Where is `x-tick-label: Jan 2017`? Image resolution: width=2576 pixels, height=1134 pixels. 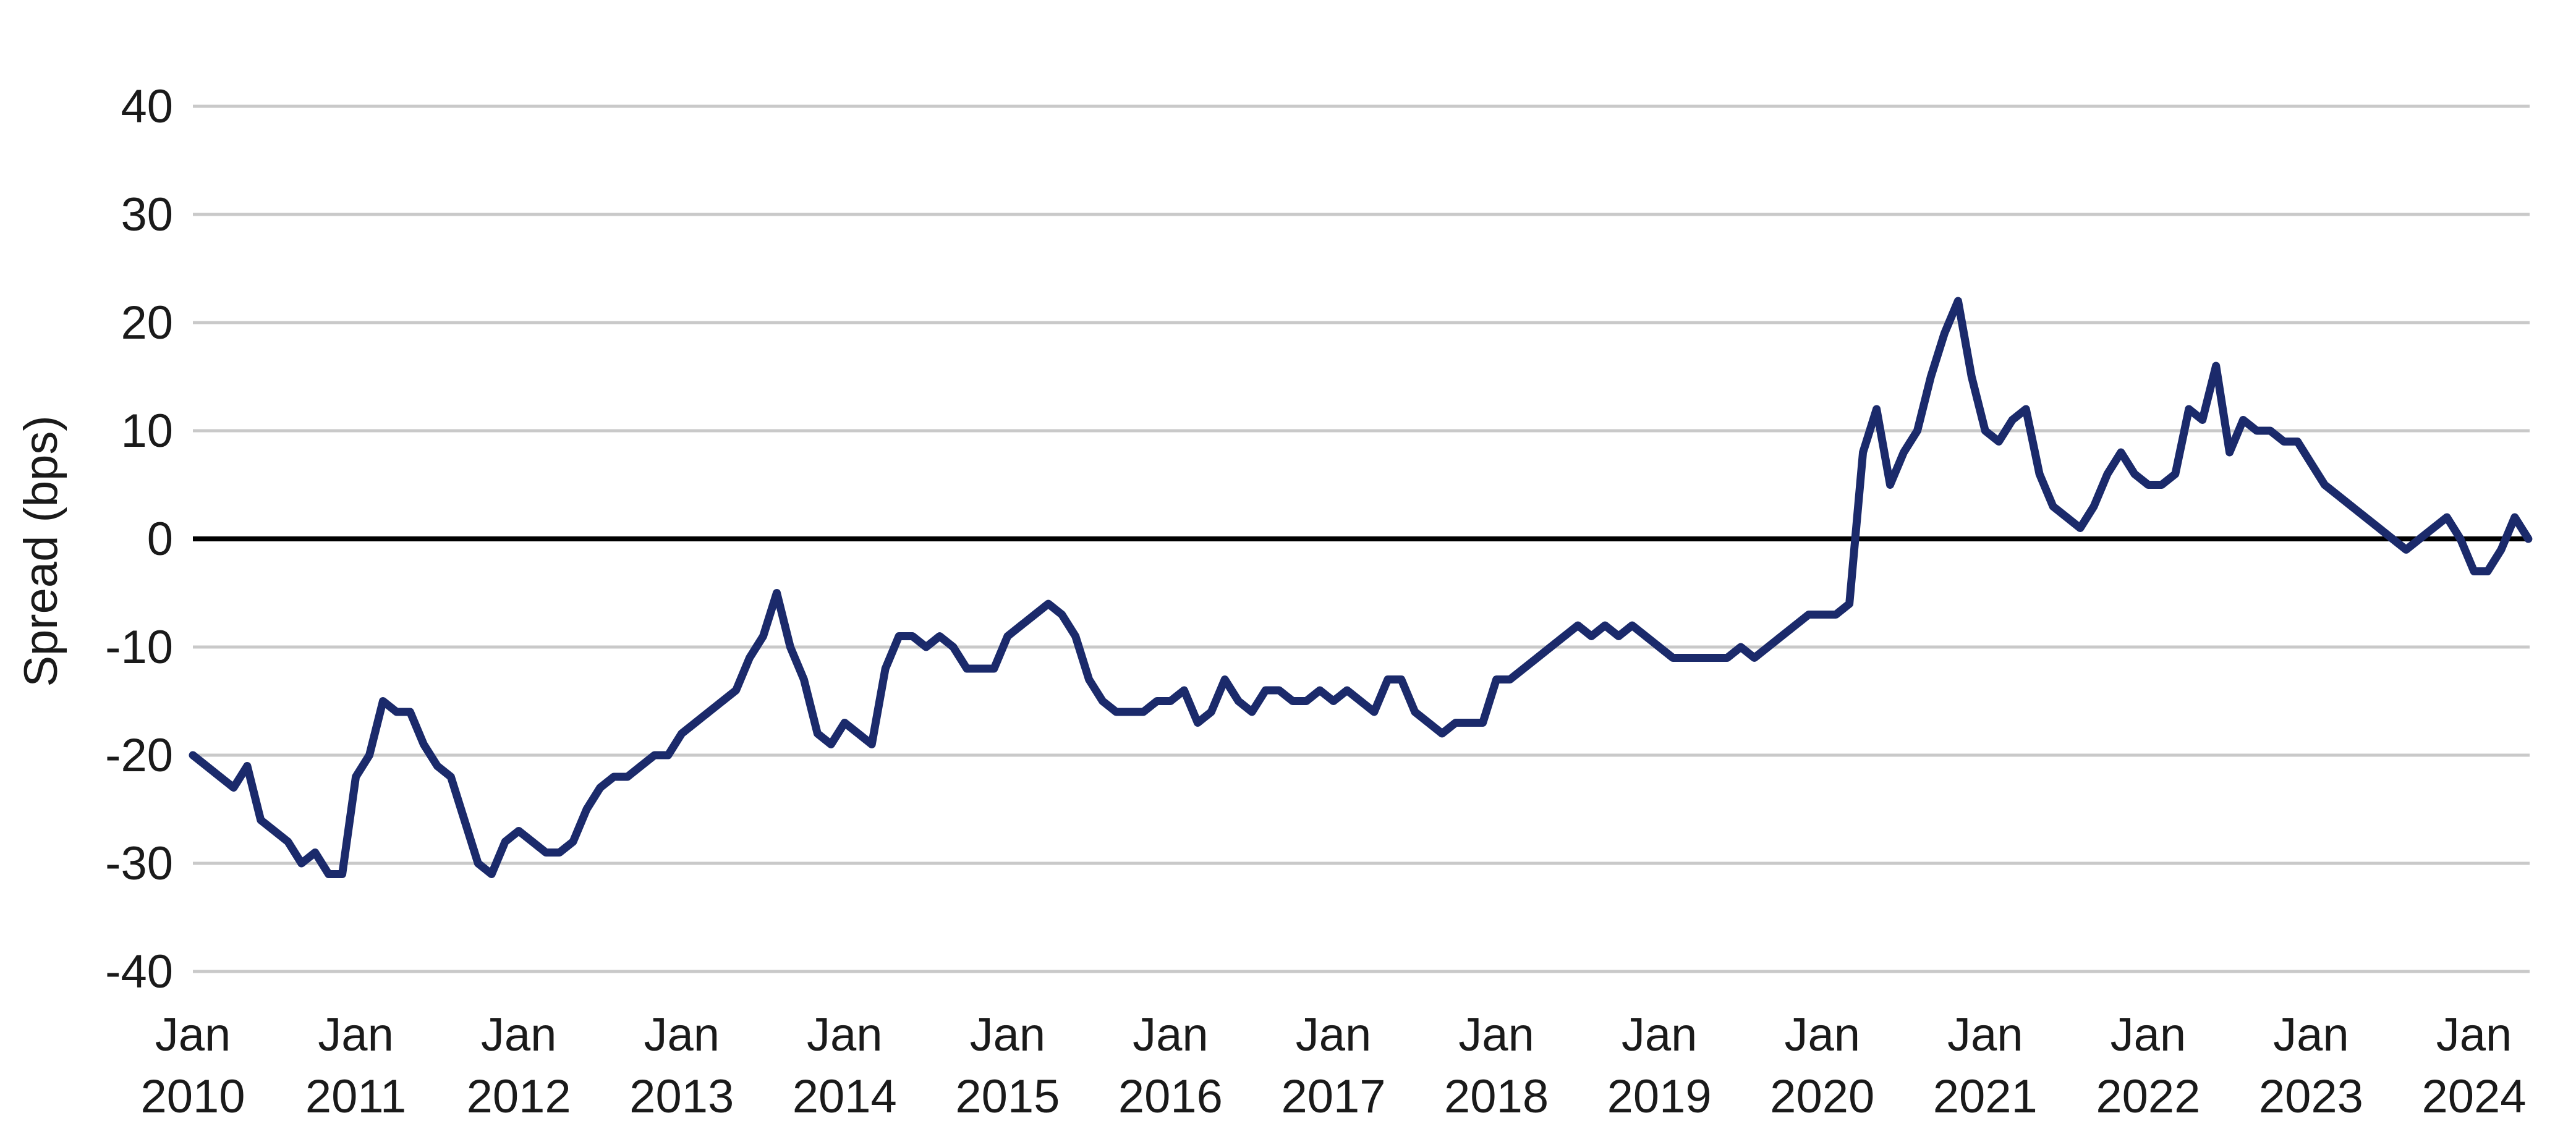
x-tick-label: Jan 2017 is located at coordinates (1333, 1066).